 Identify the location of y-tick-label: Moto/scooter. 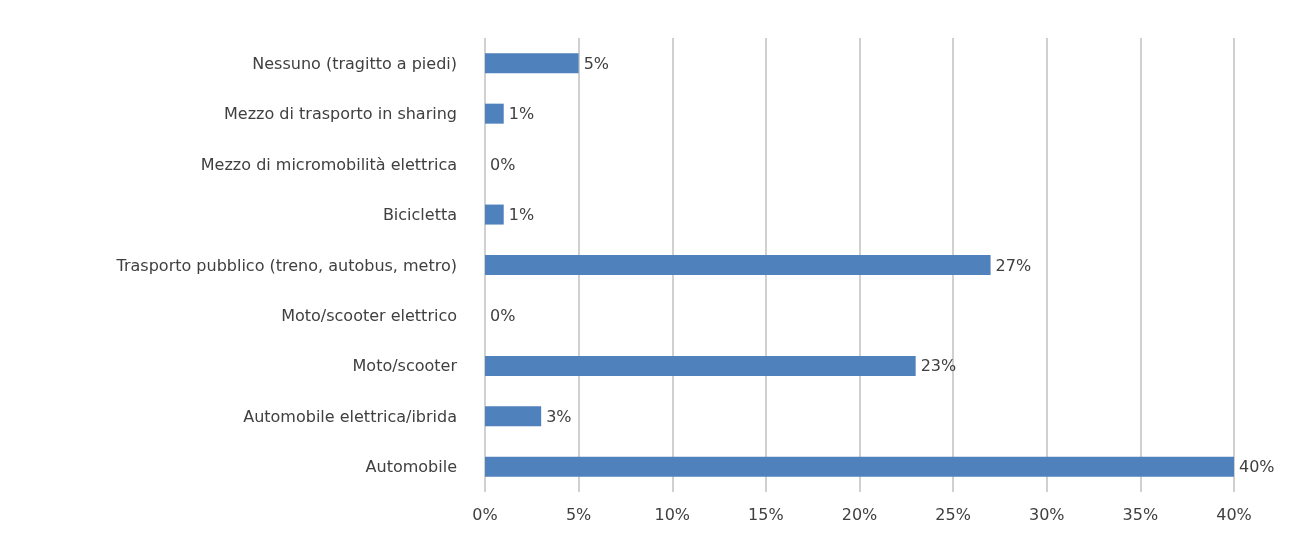
(405, 366).